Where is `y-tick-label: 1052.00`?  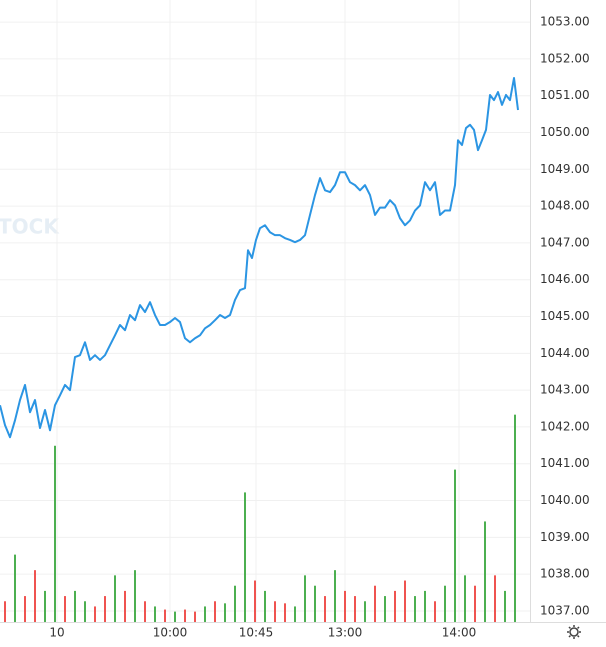 y-tick-label: 1052.00 is located at coordinates (565, 58).